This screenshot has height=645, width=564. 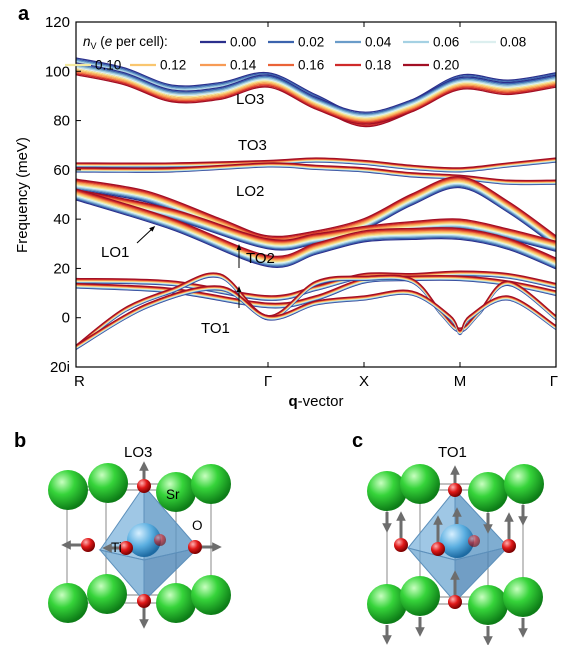 I want to click on legend-entry: 0.12, so click(x=173, y=65).